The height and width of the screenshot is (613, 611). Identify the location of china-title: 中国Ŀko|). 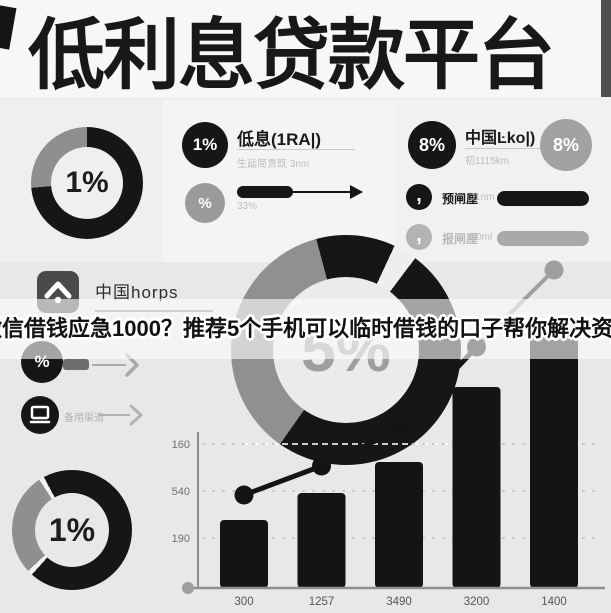
(500, 138).